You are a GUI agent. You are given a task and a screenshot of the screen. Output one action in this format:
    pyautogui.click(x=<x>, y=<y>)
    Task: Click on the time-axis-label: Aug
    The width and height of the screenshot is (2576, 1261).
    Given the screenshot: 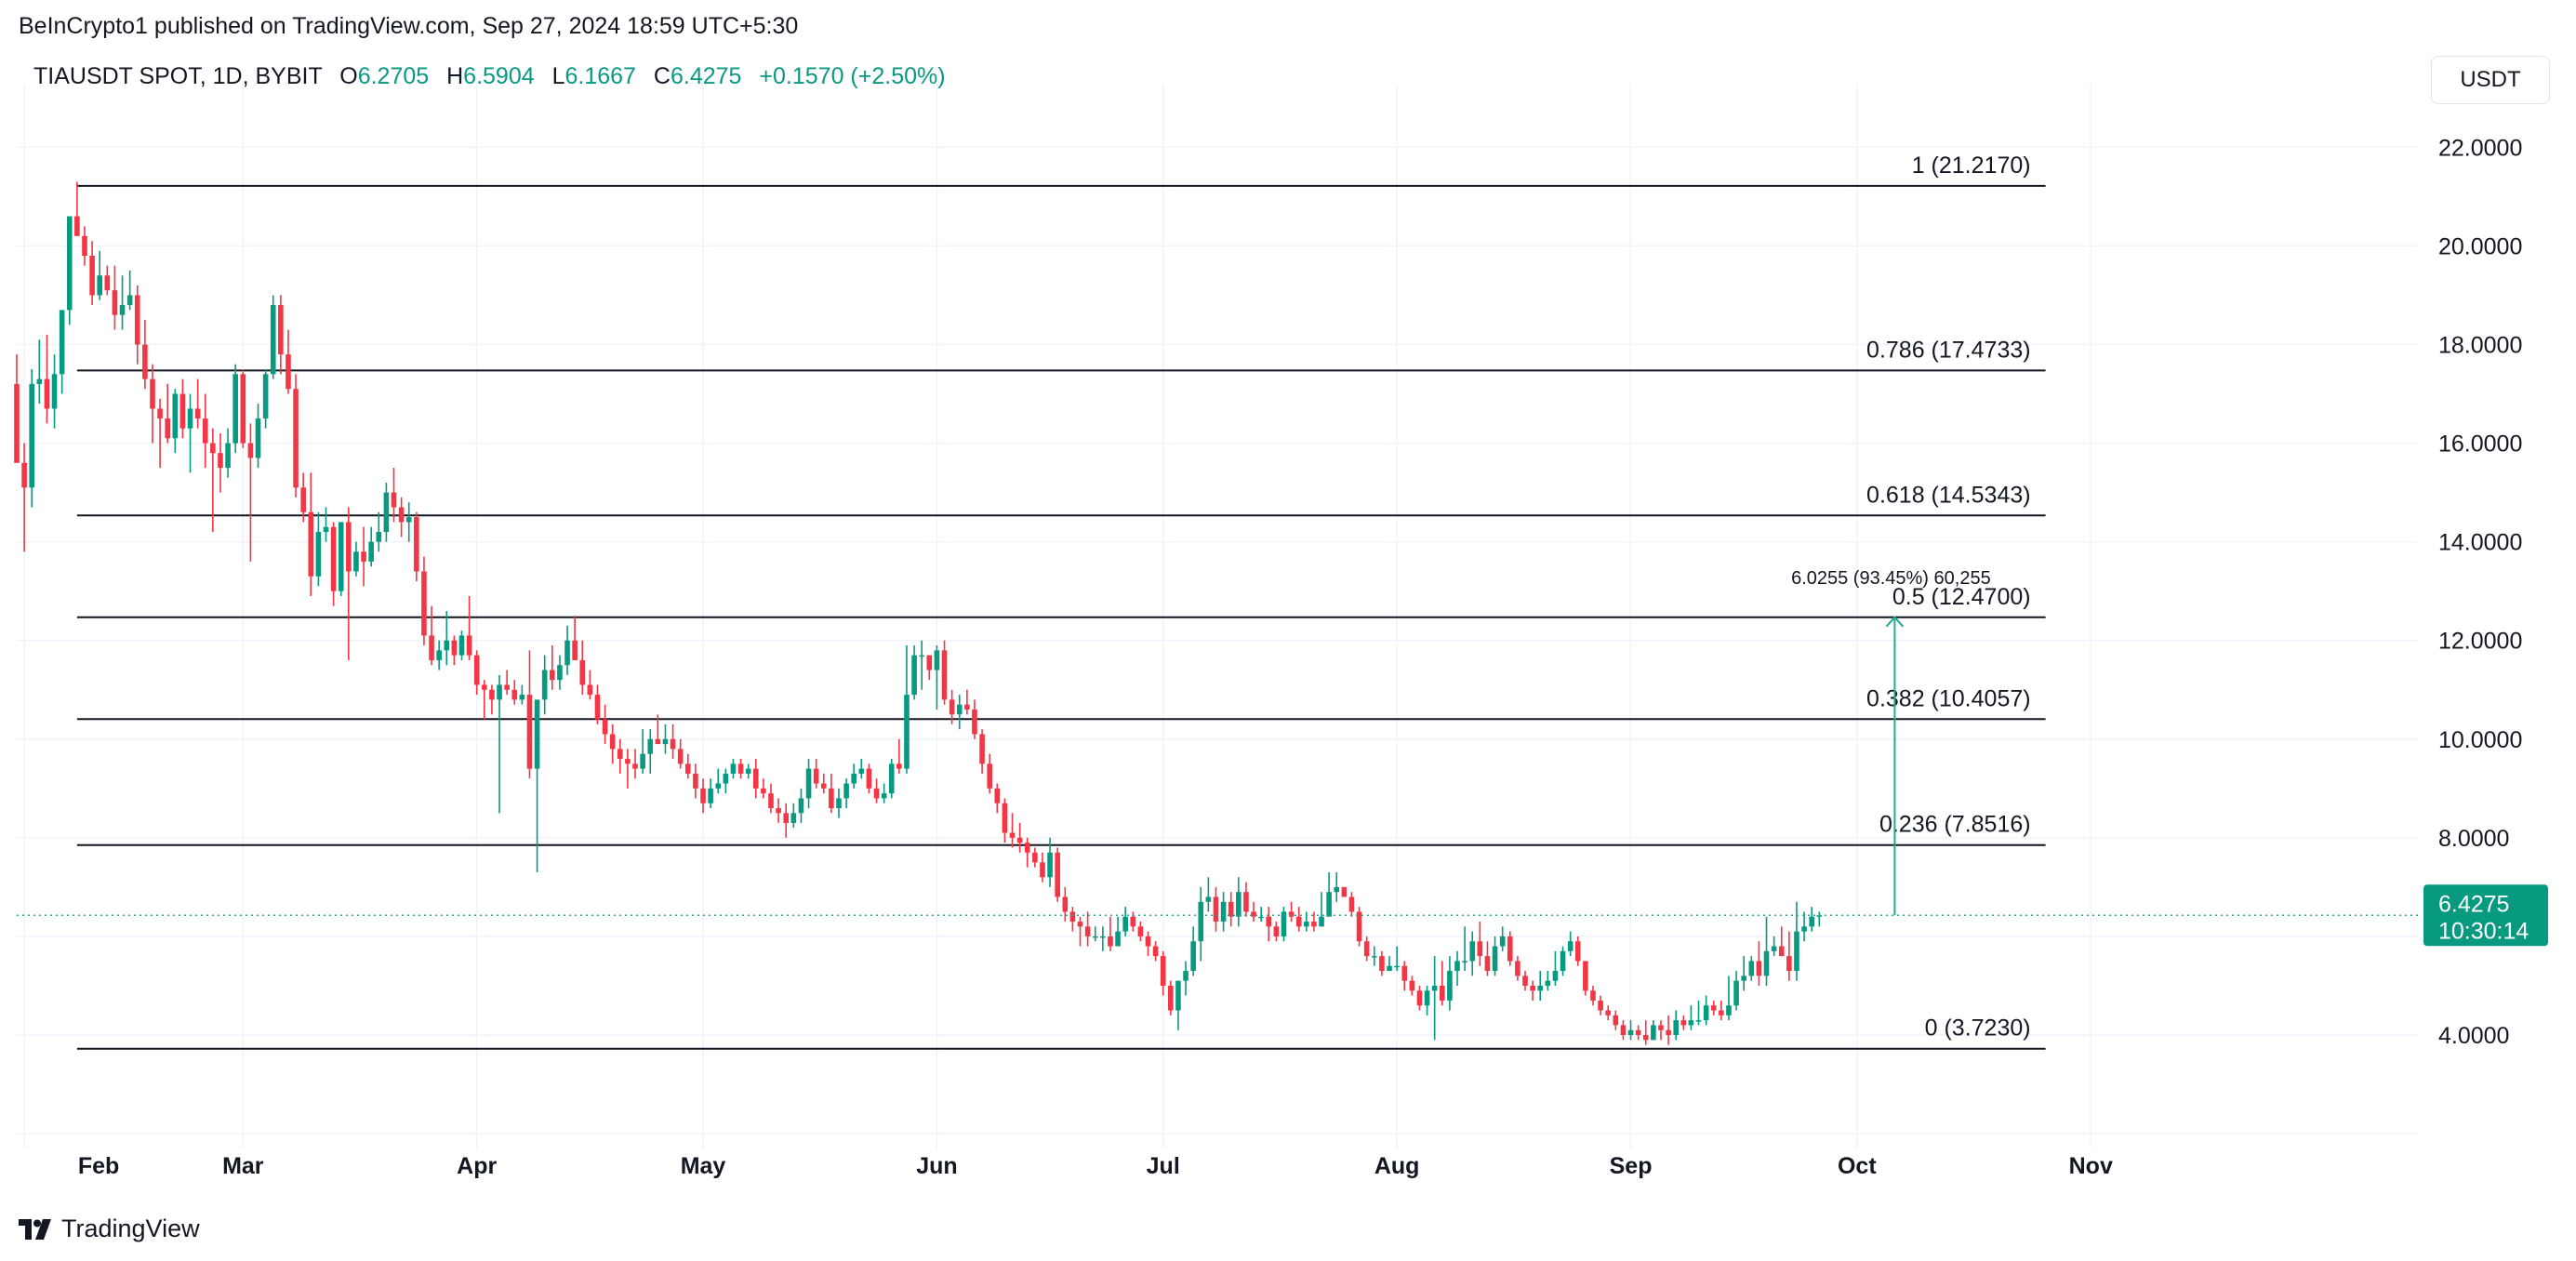 What is the action you would take?
    pyautogui.click(x=1397, y=1166)
    